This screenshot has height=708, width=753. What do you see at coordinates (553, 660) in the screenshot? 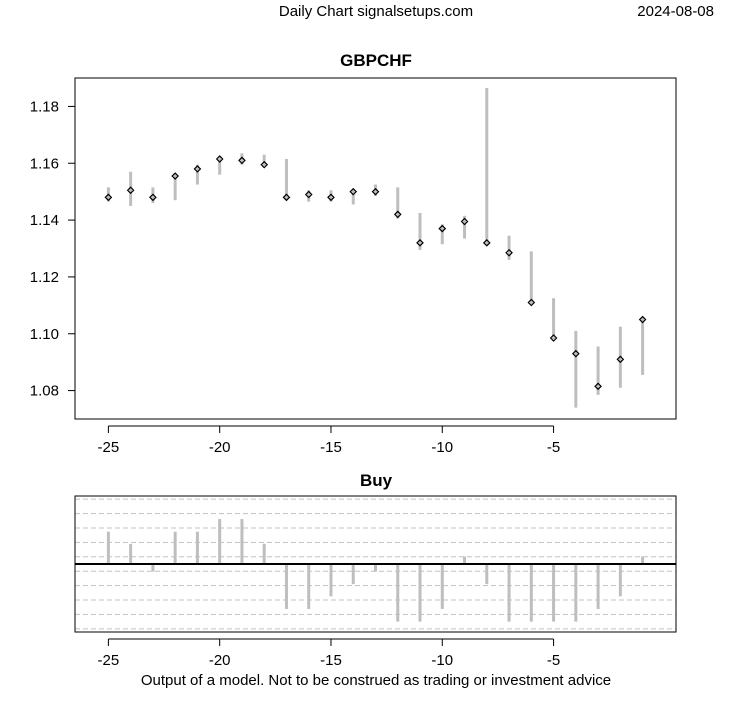
I see `signal-x-tick-label: -5` at bounding box center [553, 660].